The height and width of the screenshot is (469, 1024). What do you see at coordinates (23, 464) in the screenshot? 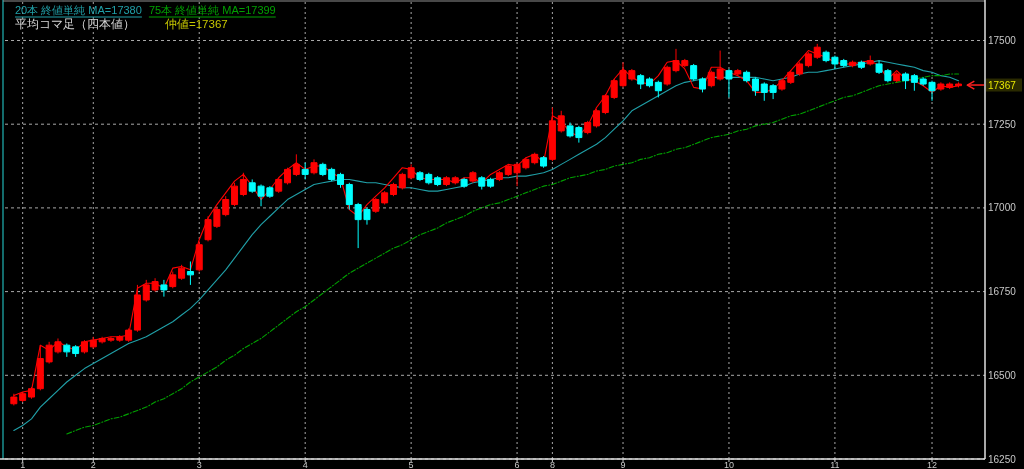
I see `x-tick-label: 1` at bounding box center [23, 464].